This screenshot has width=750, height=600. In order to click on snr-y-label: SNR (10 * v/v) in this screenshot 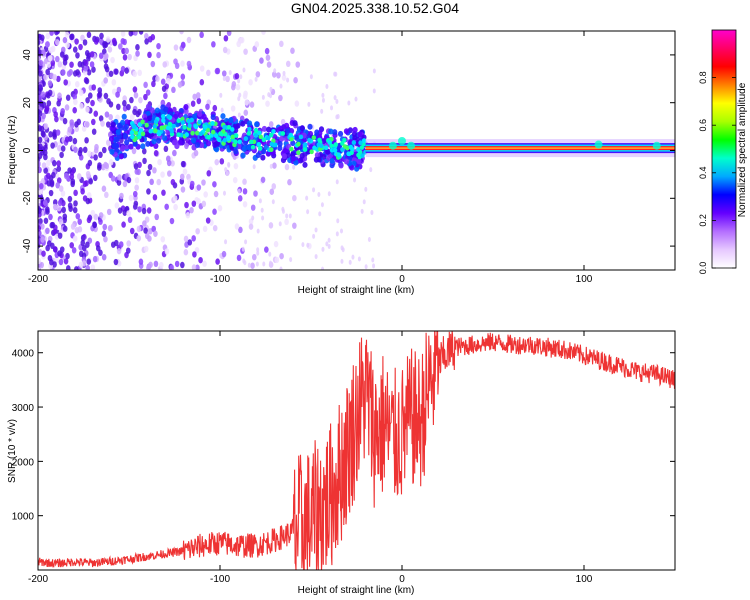, I will do `click(12, 451)`.